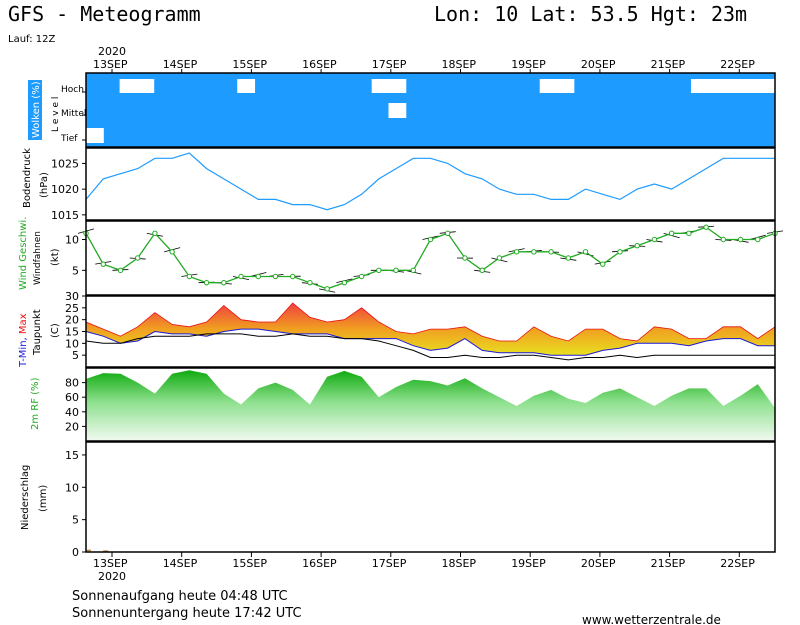  I want to click on sunrise-text: Sonnenaufgang heute 04:48 UTC, so click(180, 596).